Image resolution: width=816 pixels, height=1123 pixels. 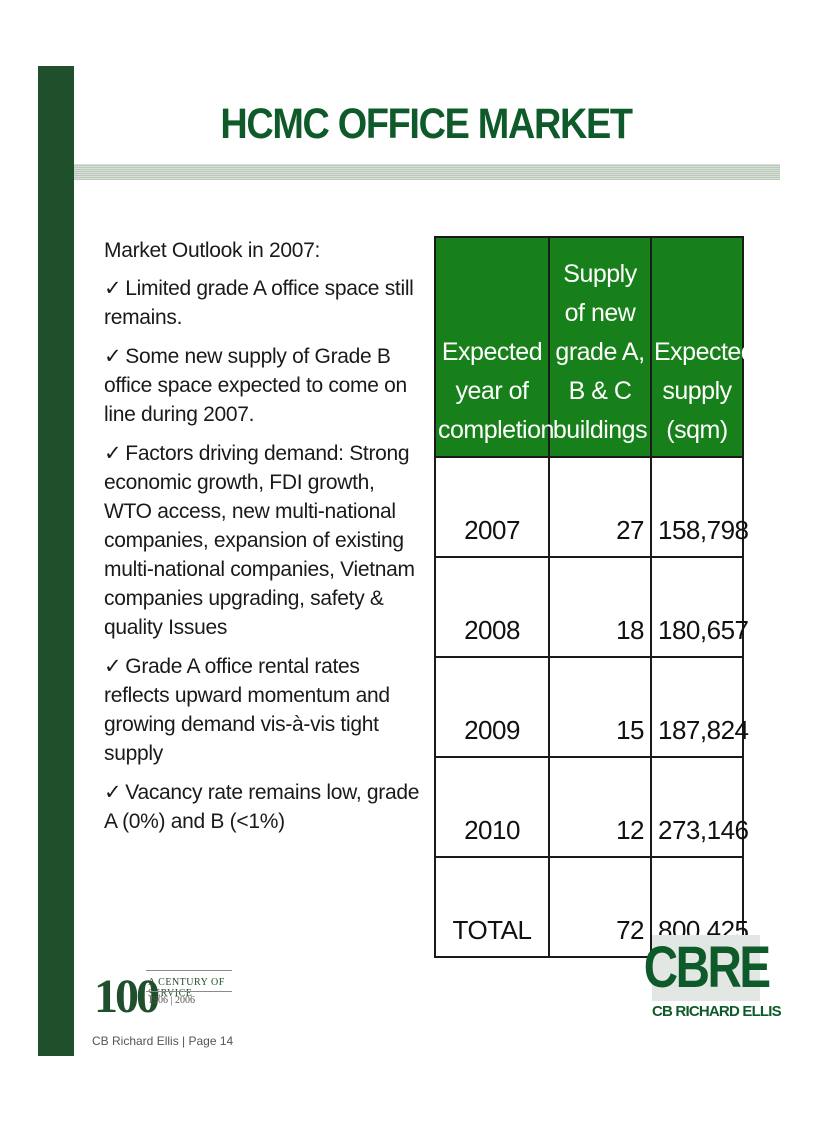 I want to click on table-row: 2010 12 273,146, so click(x=591, y=807).